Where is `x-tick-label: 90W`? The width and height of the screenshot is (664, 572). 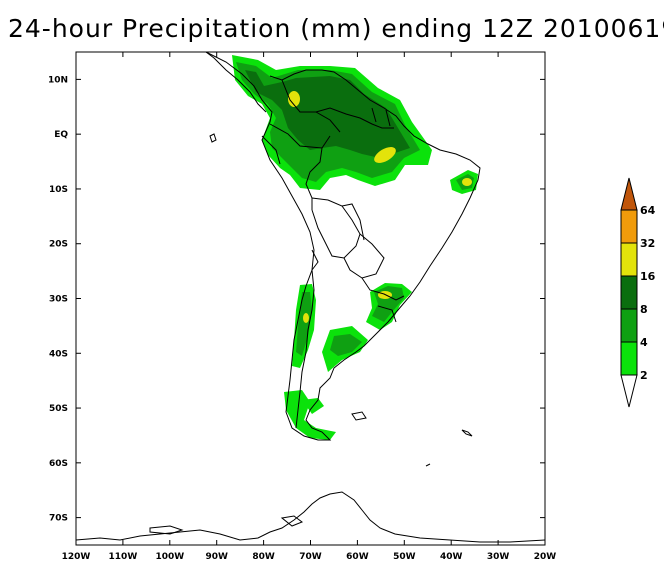
x-tick-label: 90W is located at coordinates (216, 557).